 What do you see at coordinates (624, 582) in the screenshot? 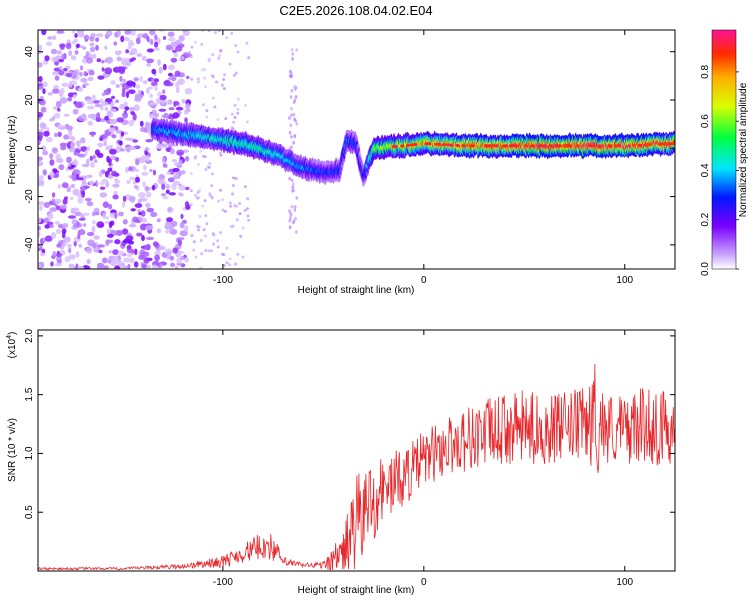
I see `x-tick-label: 100` at bounding box center [624, 582].